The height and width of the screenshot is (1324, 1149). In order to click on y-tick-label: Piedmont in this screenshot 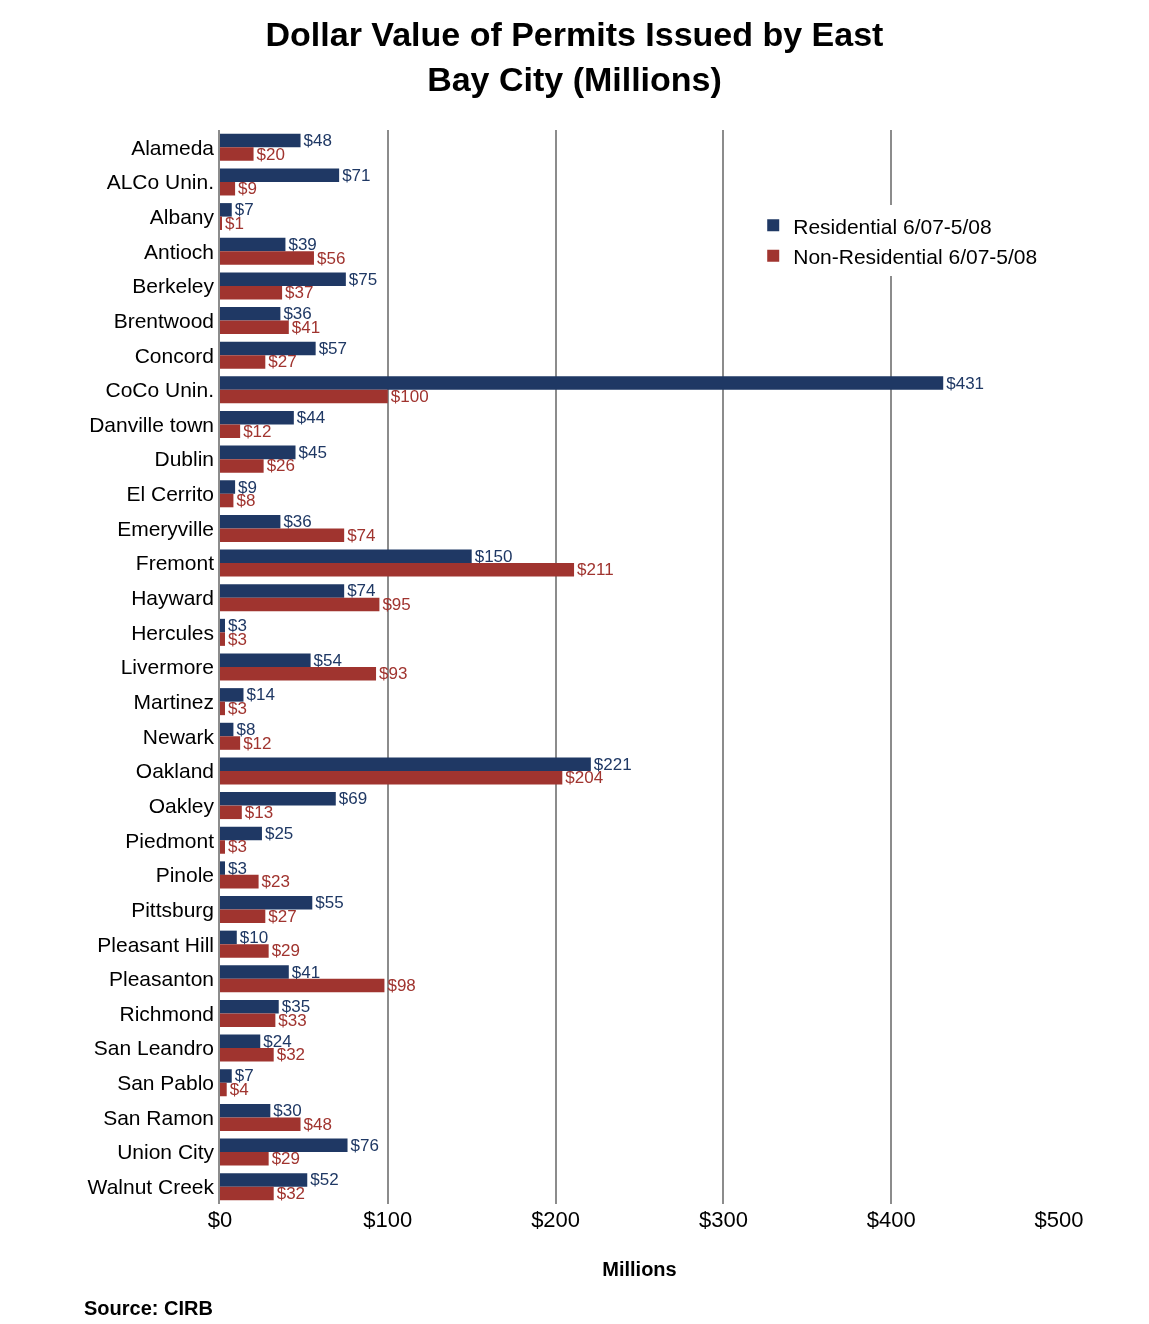, I will do `click(170, 840)`.